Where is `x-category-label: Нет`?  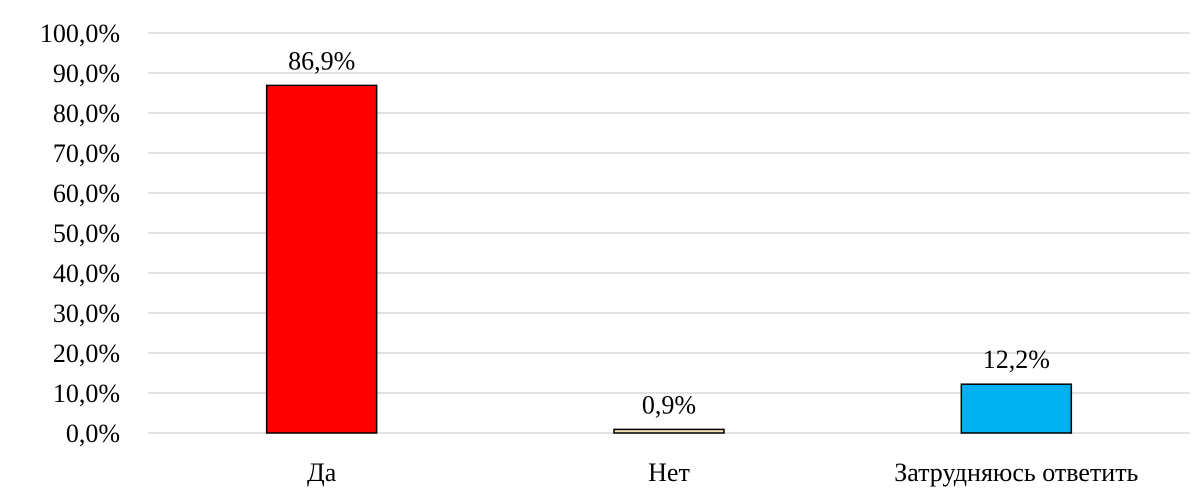
x-category-label: Нет is located at coordinates (669, 472).